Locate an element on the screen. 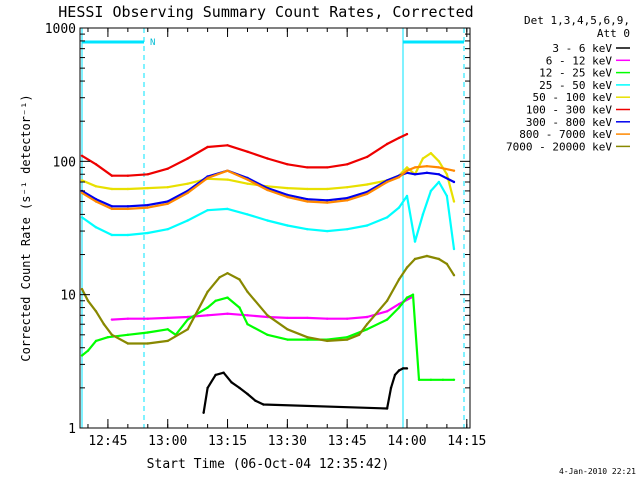 The width and height of the screenshot is (640, 480). legend-header-detectors: Det 1,3,4,5,6,9, is located at coordinates (577, 20).